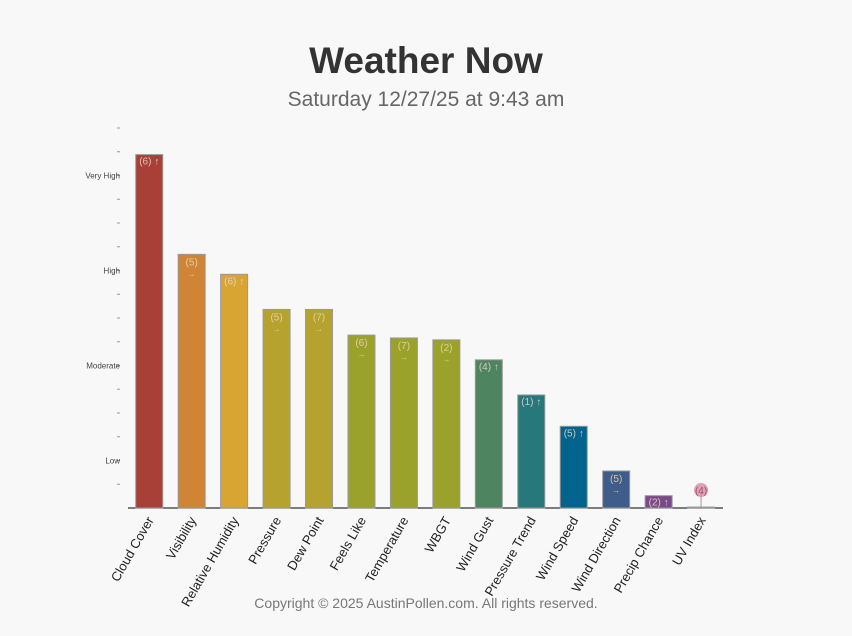  I want to click on y-tick-label: Very High, so click(102, 176).